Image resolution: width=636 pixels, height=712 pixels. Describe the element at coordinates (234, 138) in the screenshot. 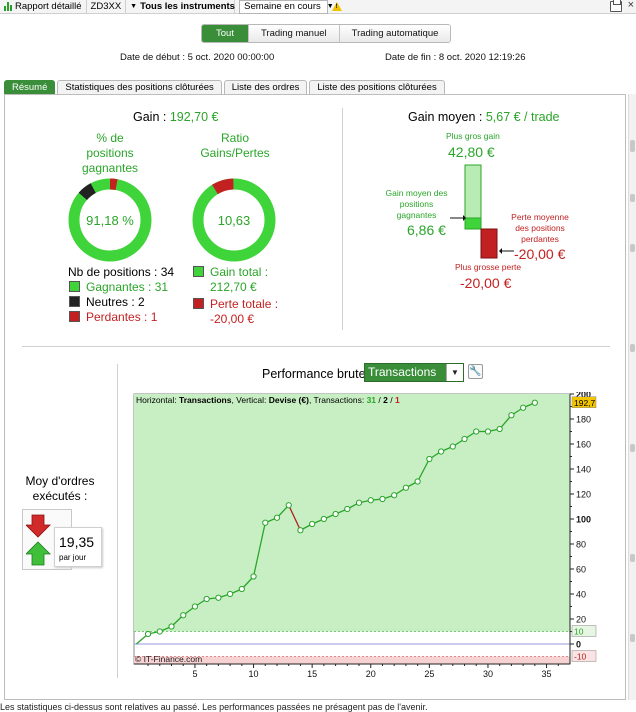

I see `ratio-title-line: Ratio` at that location.